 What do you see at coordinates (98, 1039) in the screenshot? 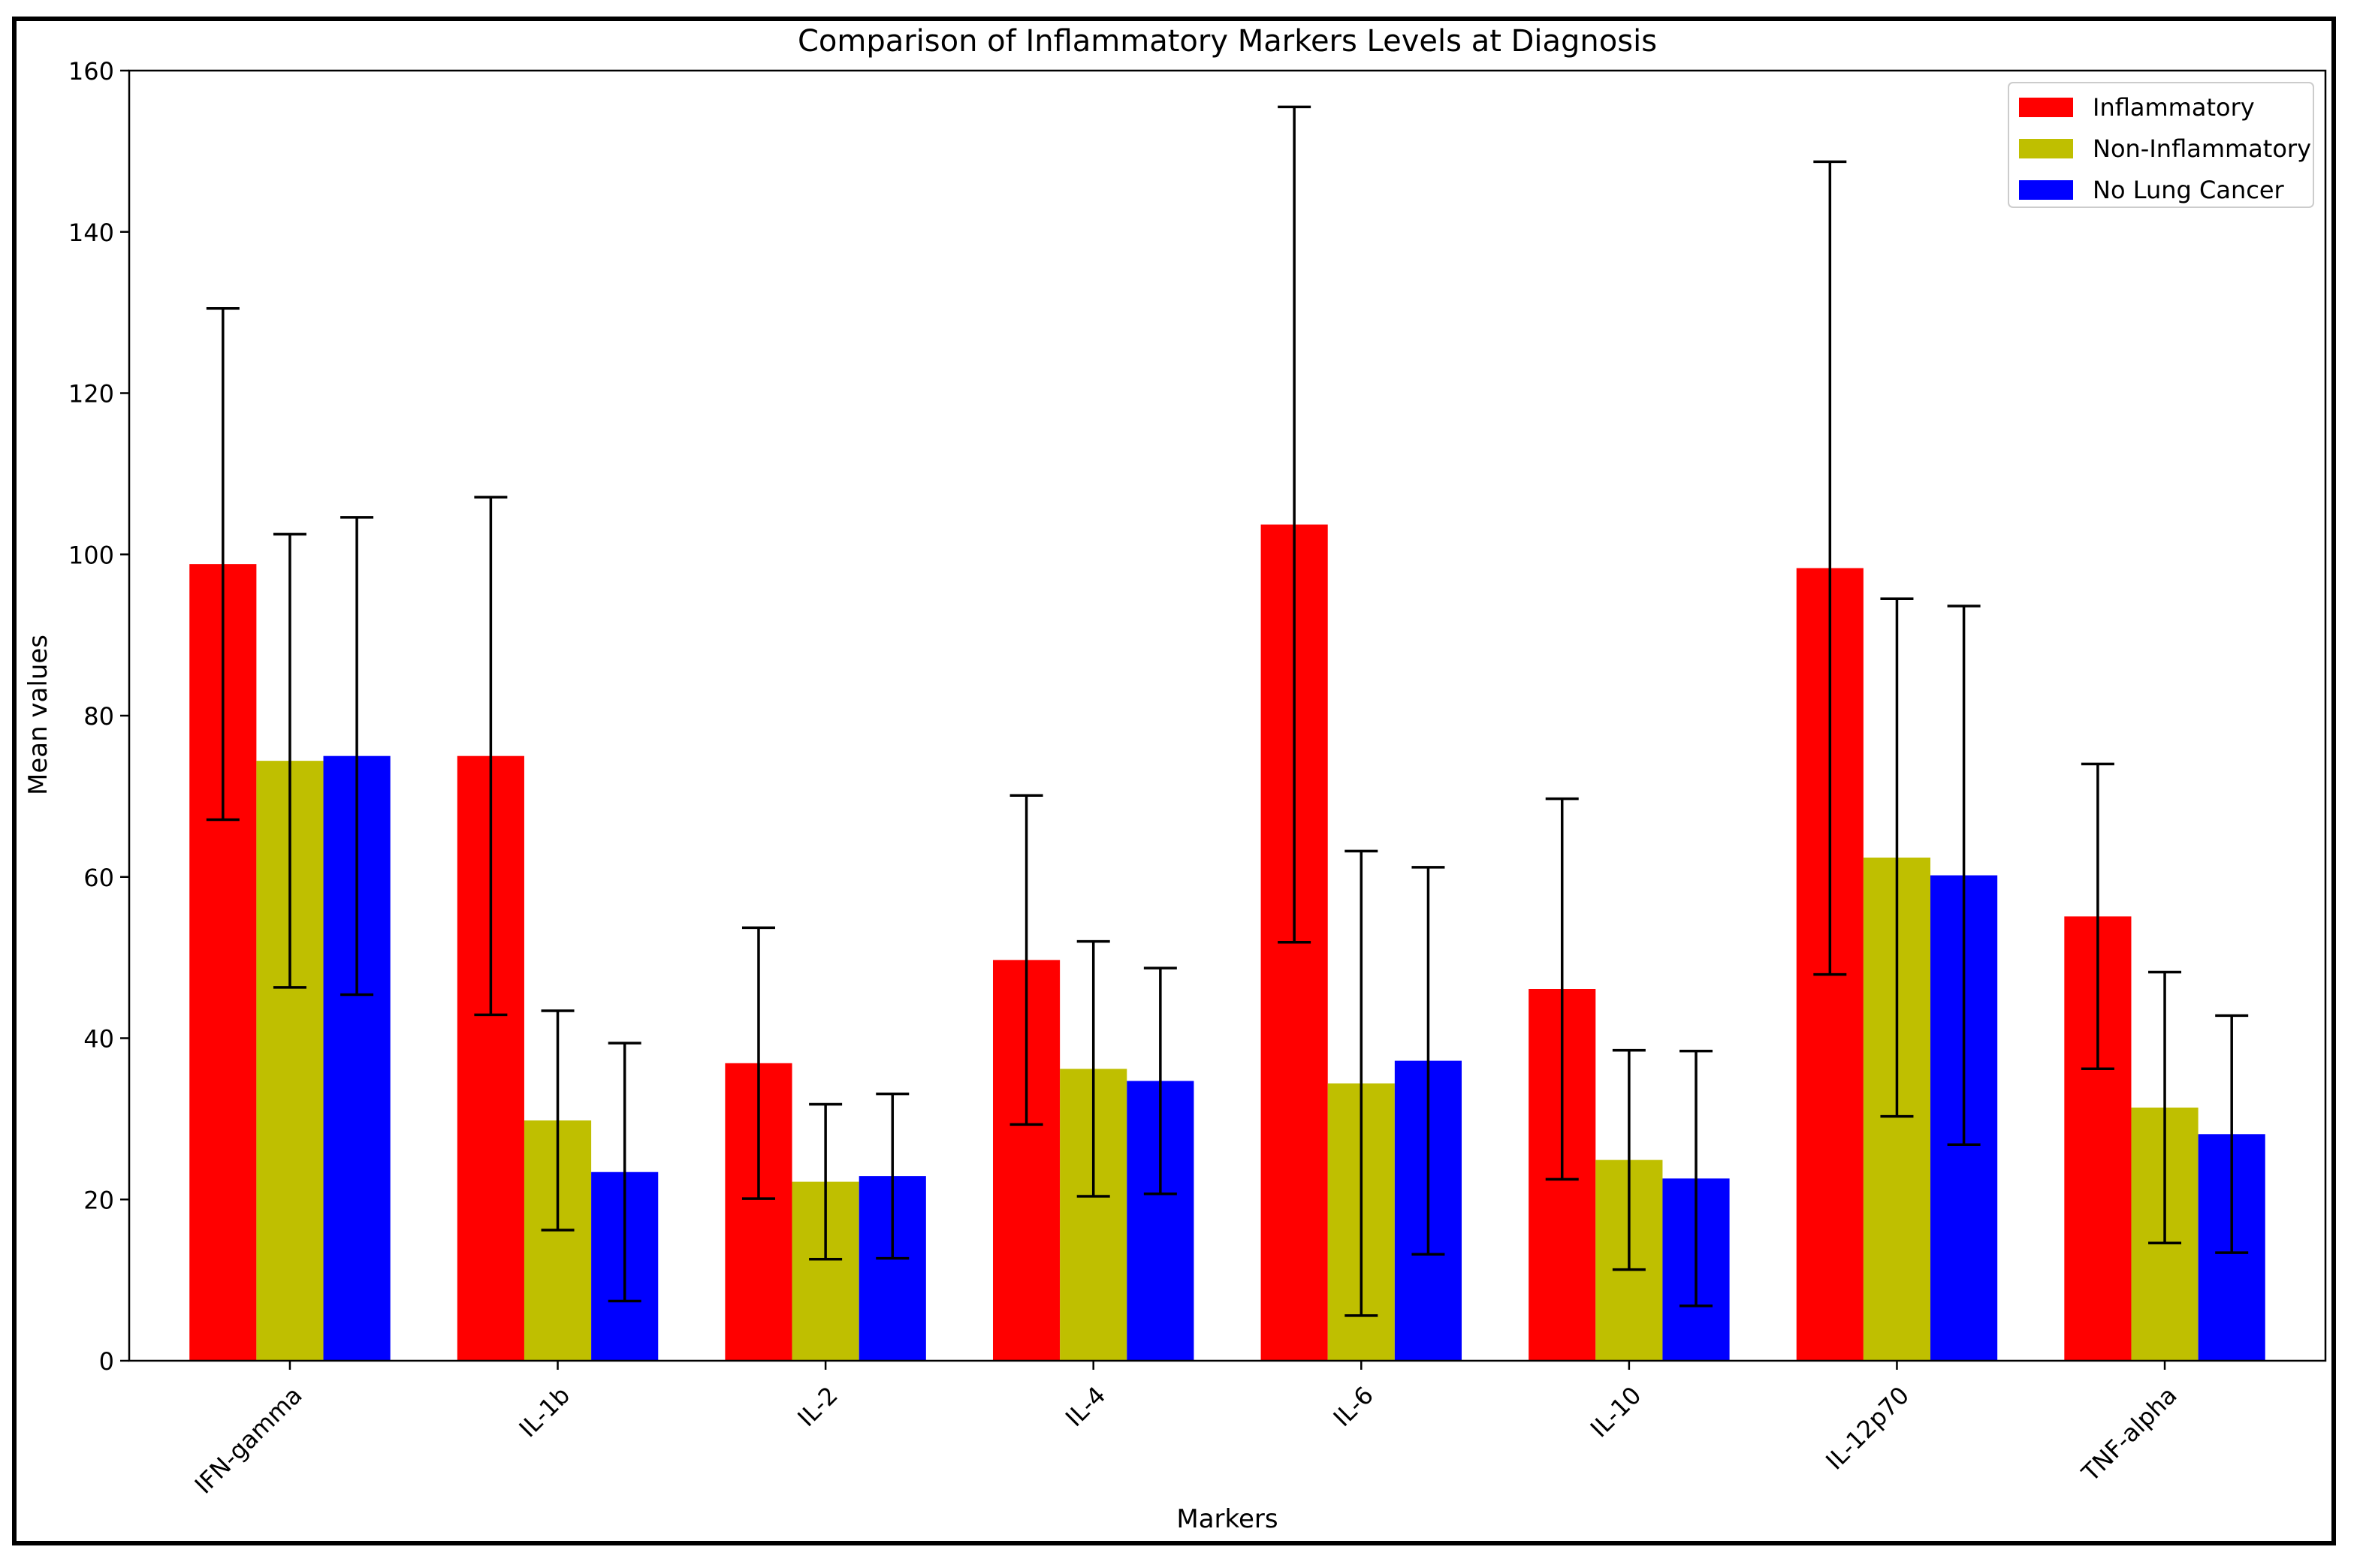
I see `y-tick-label: 40` at bounding box center [98, 1039].